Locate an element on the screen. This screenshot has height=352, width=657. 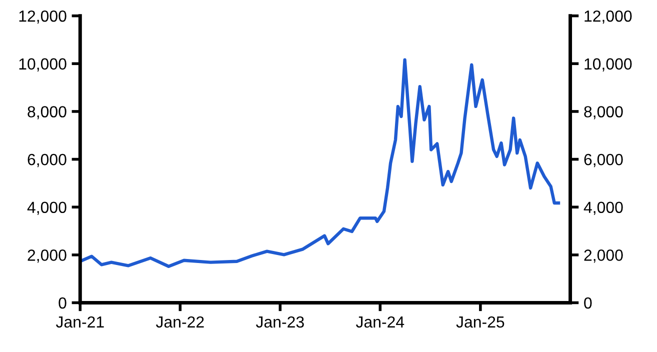
x-tick-label: Jan-24 is located at coordinates (380, 322).